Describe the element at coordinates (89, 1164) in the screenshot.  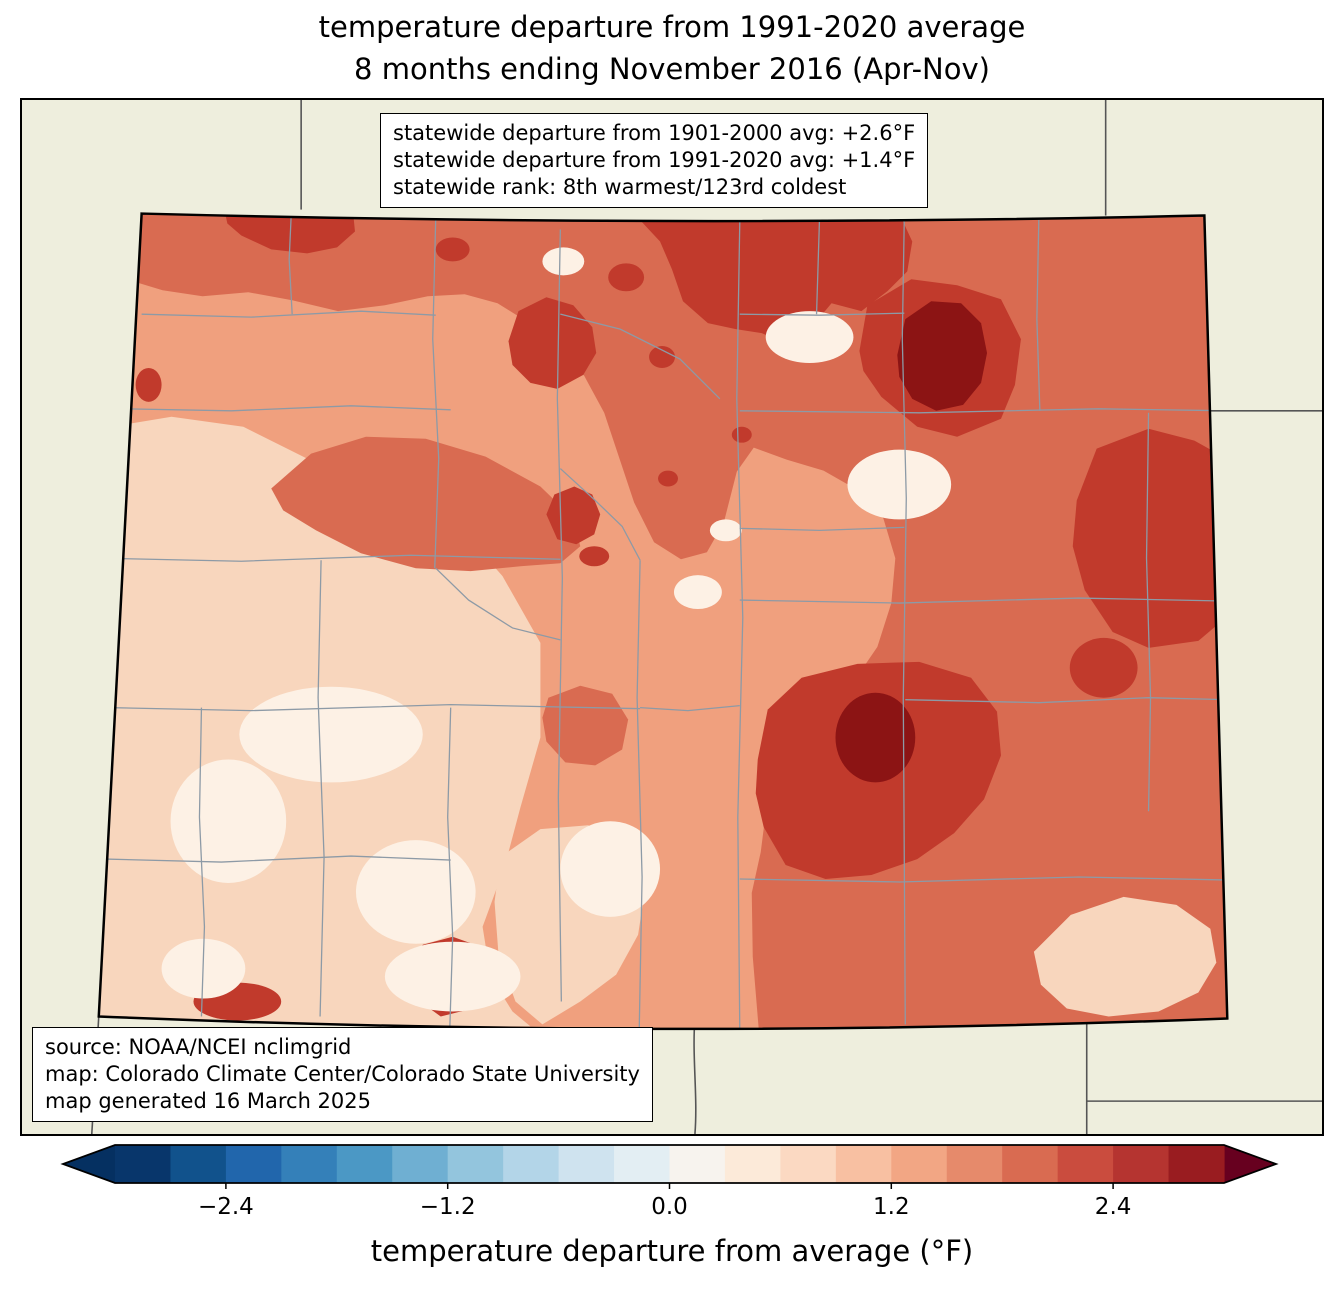
I see `colorbar-under-arrow-icon` at that location.